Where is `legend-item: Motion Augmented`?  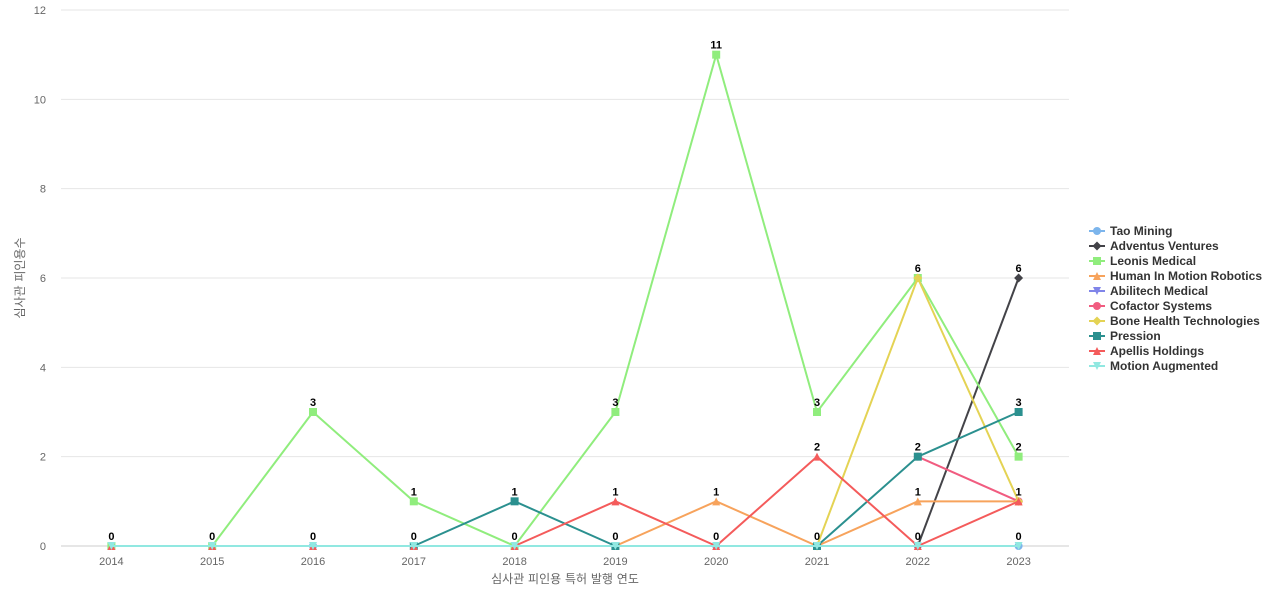
legend-item: Motion Augmented is located at coordinates (1153, 366).